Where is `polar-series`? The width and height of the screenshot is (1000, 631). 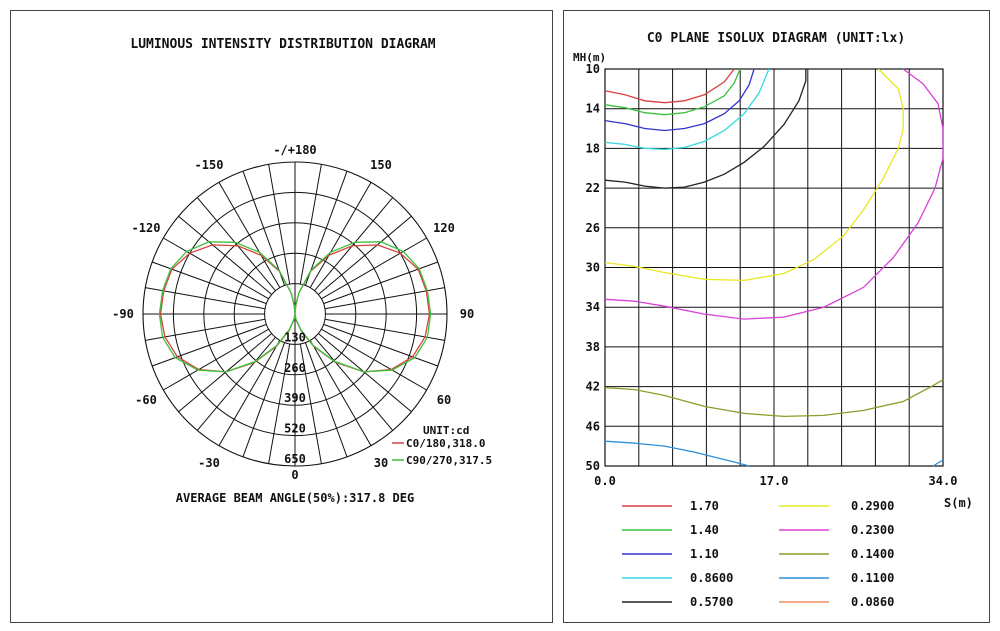 polar-series is located at coordinates (295, 307).